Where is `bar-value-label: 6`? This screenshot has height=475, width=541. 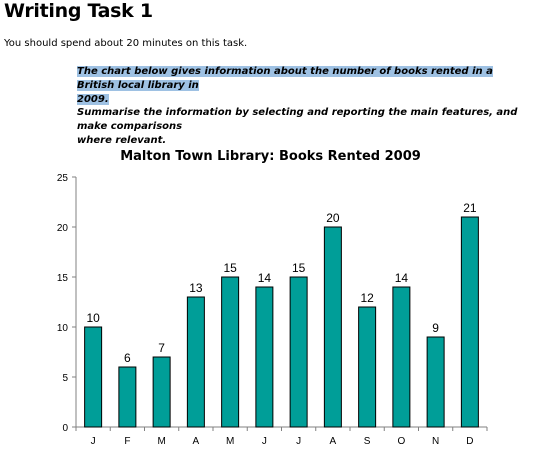
bar-value-label: 6 is located at coordinates (127, 358).